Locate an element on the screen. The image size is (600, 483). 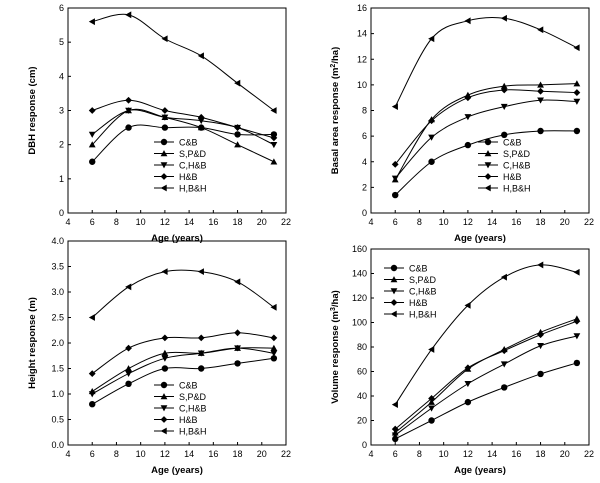
series-S,P&D is located at coordinates (486, 375).